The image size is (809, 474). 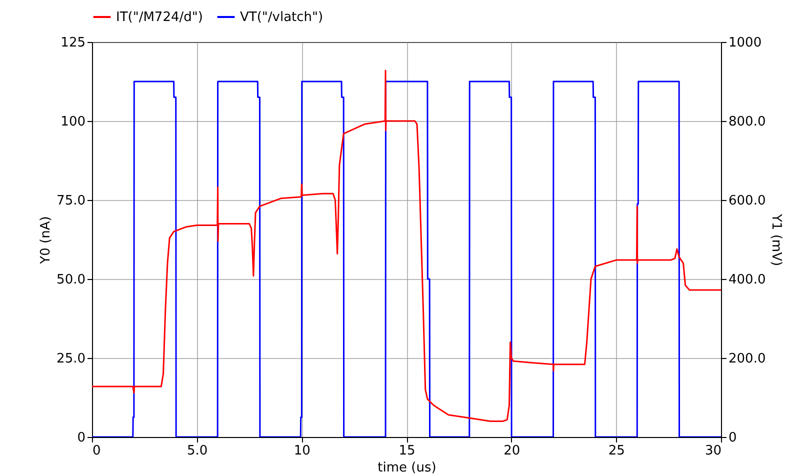 I want to click on y-tick-label: 0, so click(x=81, y=438).